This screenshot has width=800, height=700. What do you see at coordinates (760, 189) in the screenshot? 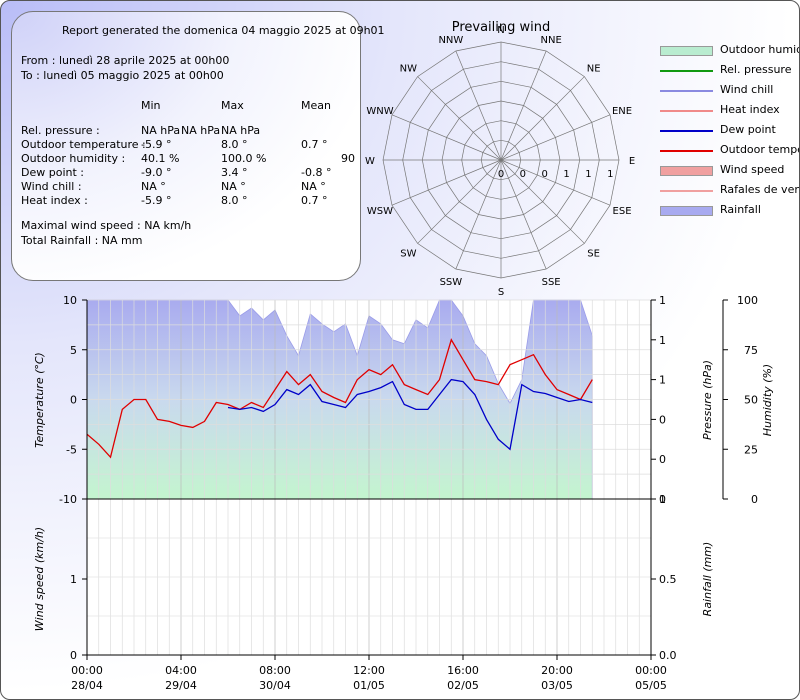
I see `legend-label: Rafales de vent` at bounding box center [760, 189].